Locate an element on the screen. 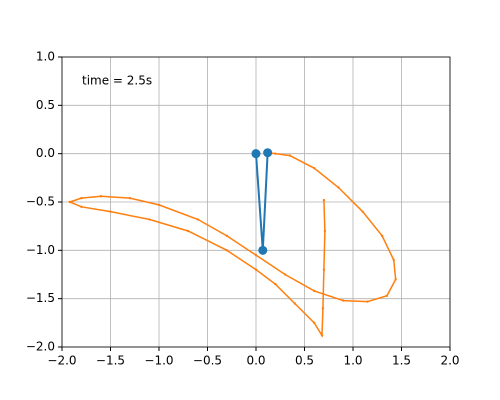 This screenshot has width=500, height=400. x-tick-label: 0.0 is located at coordinates (255, 361).